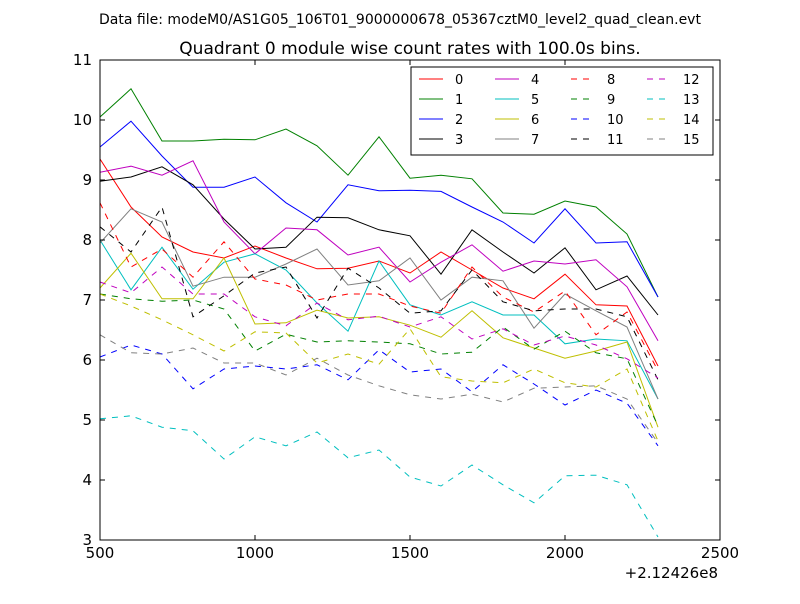 This screenshot has width=800, height=604. What do you see at coordinates (615, 120) in the screenshot?
I see `legend-label-10: 10` at bounding box center [615, 120].